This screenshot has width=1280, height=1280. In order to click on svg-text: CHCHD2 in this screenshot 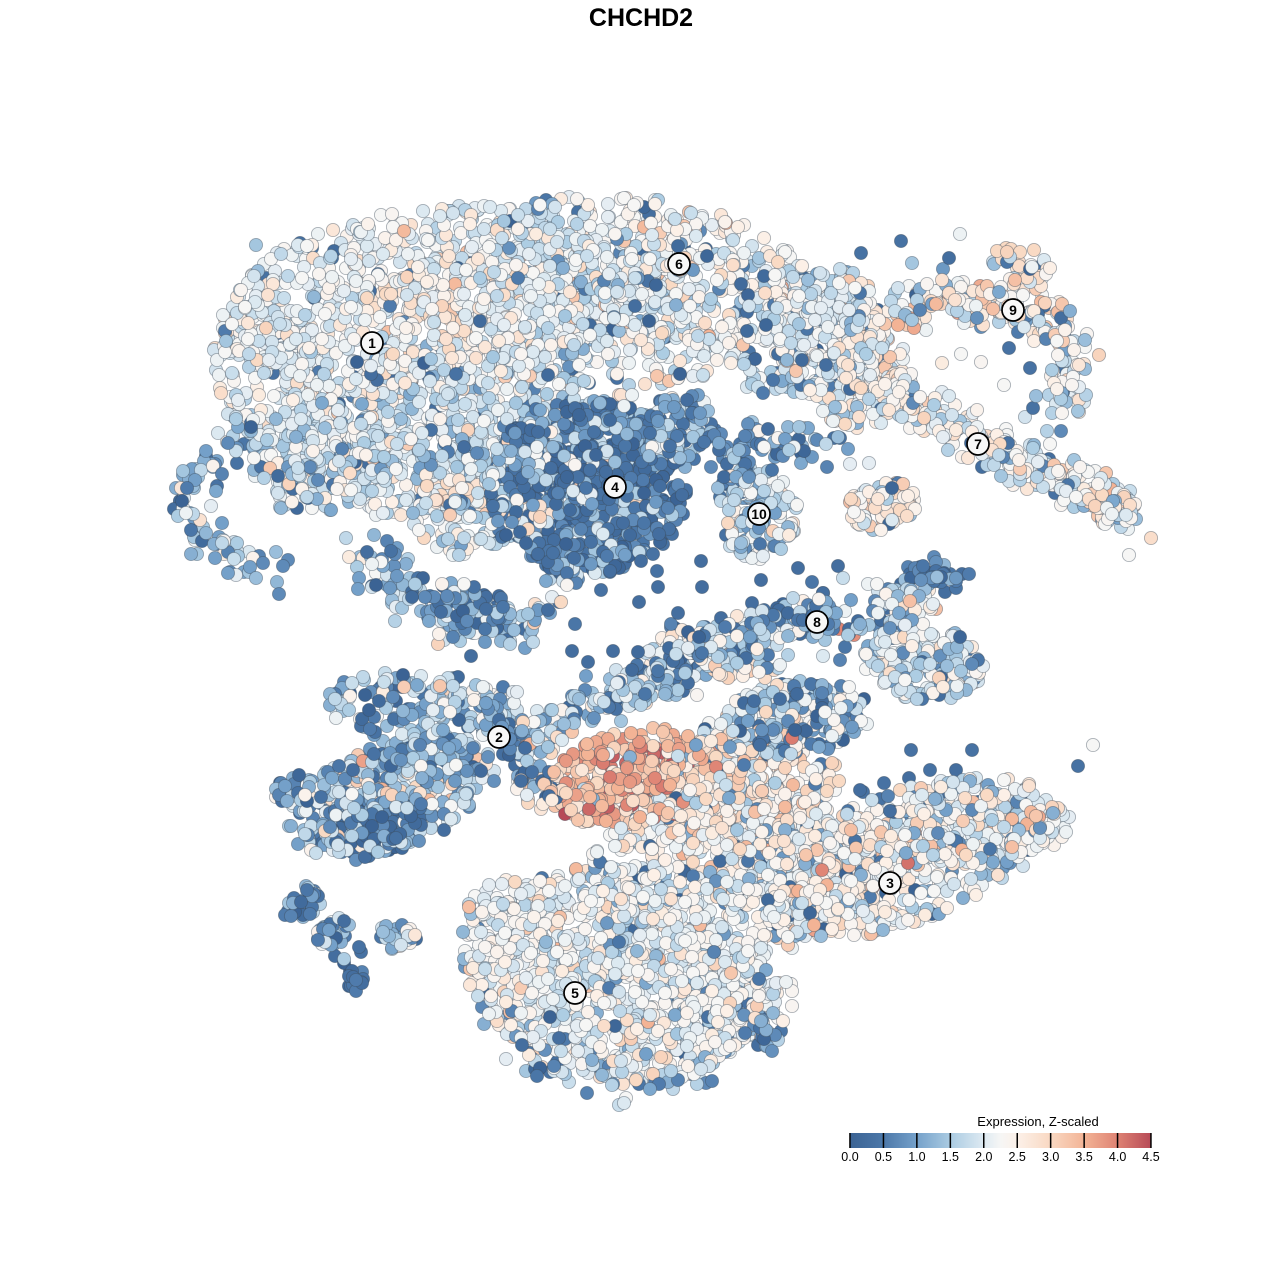, I will do `click(641, 18)`.